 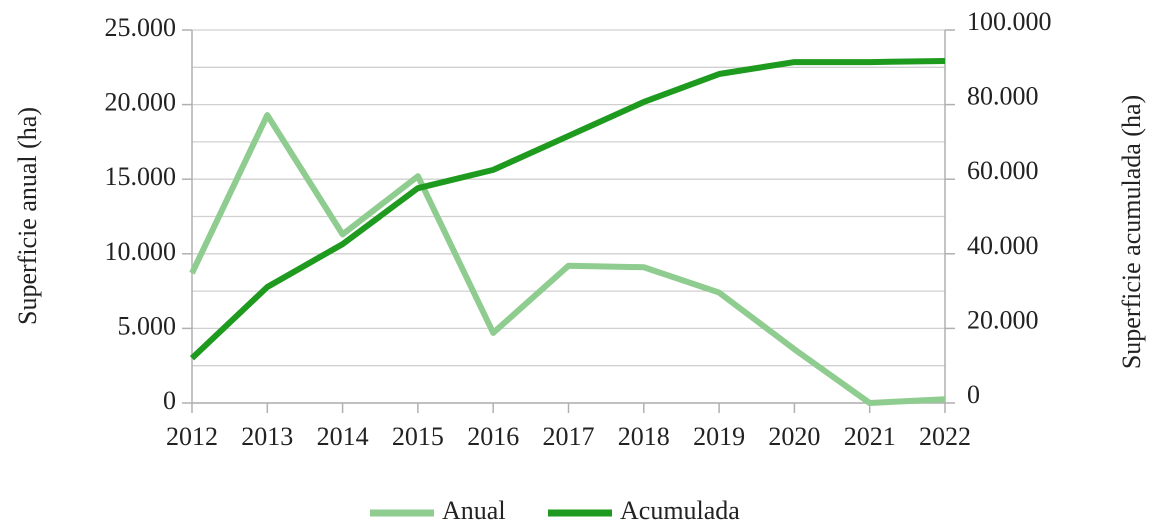 I want to click on x-tick-label: 2013, so click(x=267, y=436).